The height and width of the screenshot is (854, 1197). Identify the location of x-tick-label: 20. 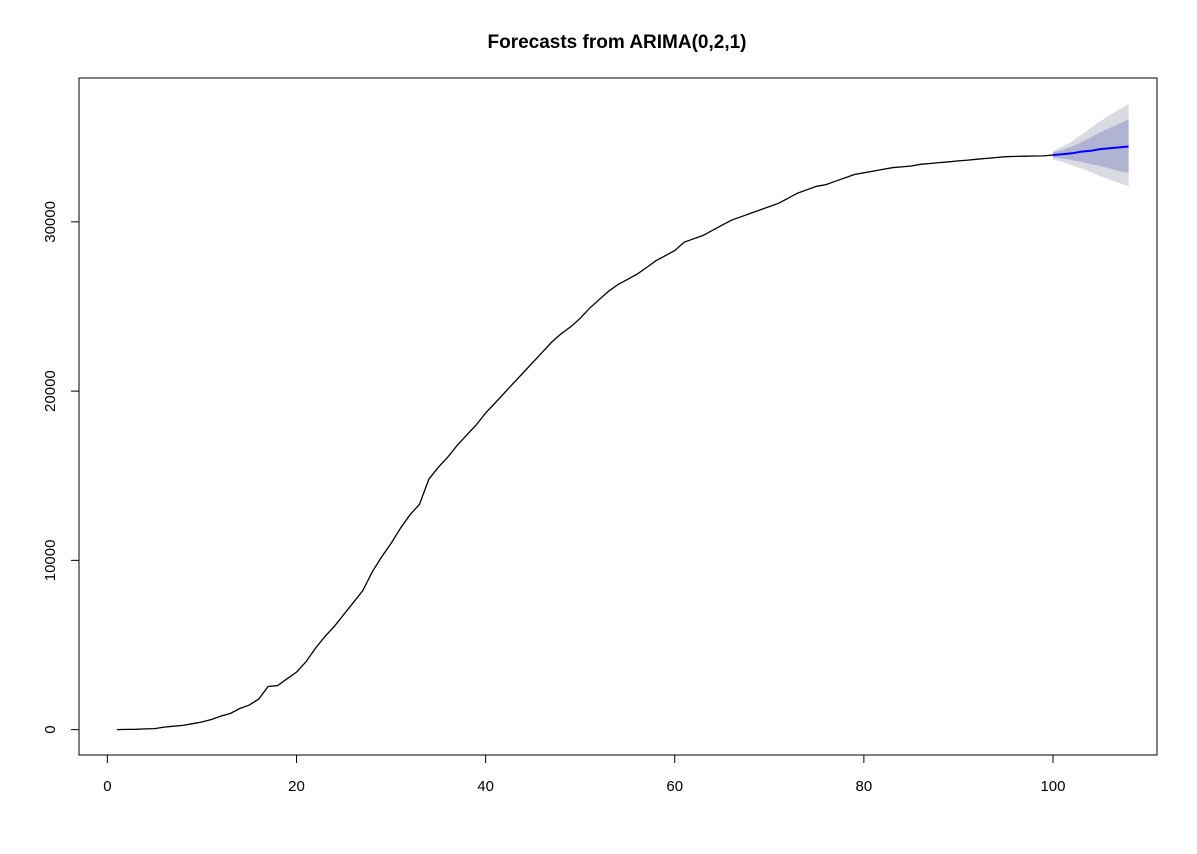
(296, 786).